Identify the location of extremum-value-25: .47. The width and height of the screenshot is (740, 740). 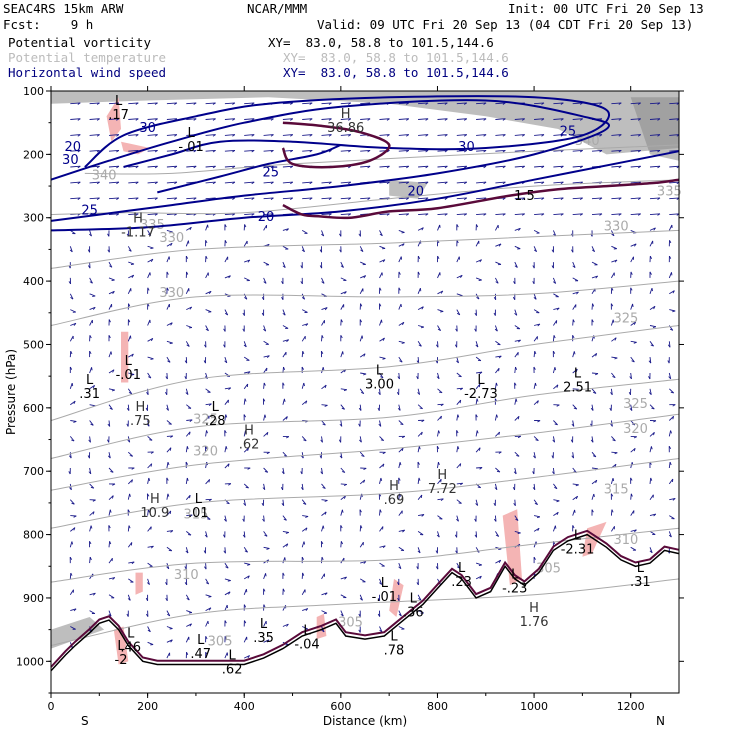
(200, 654).